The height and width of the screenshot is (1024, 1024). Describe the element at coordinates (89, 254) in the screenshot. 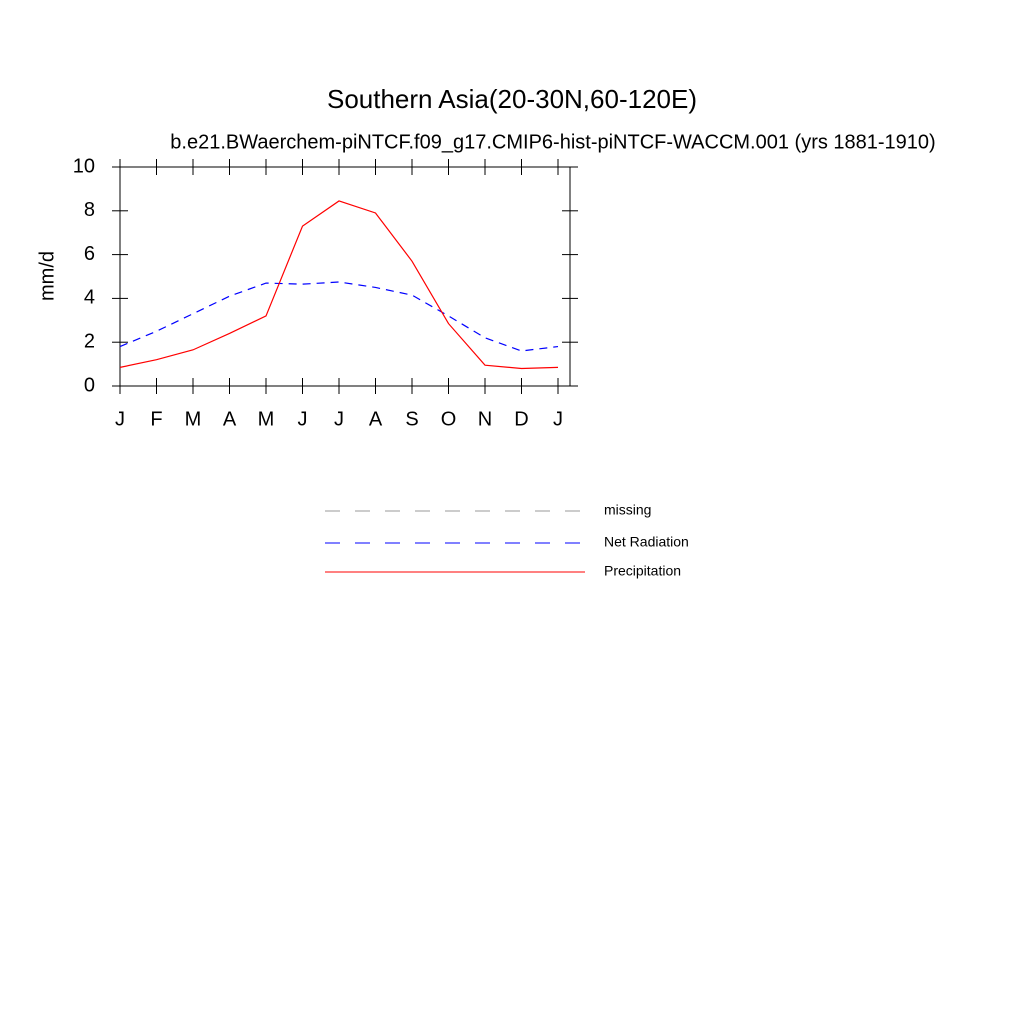

I see `y-tick-label: 6` at that location.